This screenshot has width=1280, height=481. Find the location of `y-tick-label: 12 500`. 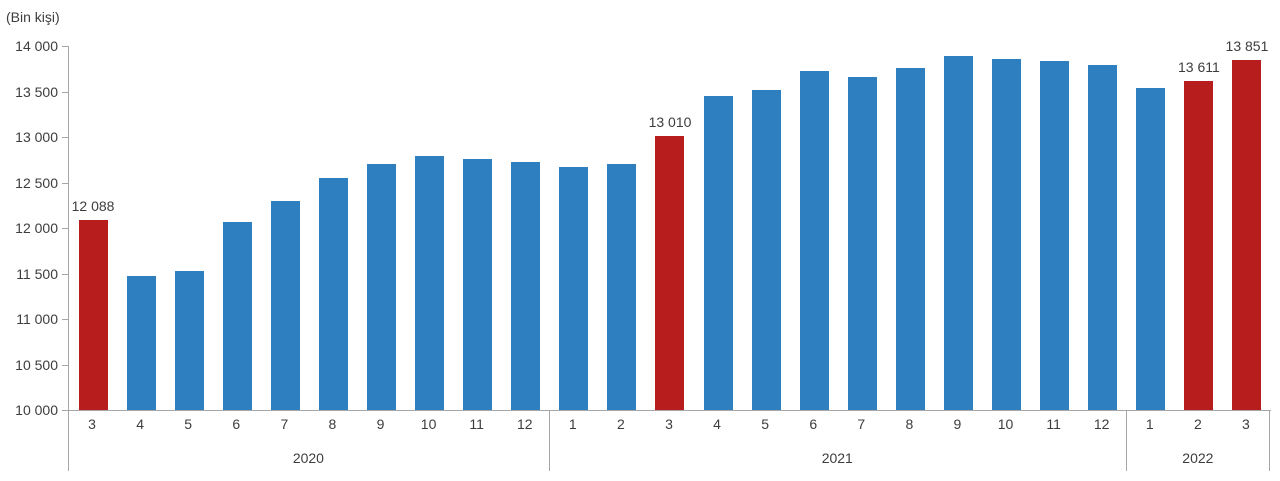

y-tick-label: 12 500 is located at coordinates (36, 182).